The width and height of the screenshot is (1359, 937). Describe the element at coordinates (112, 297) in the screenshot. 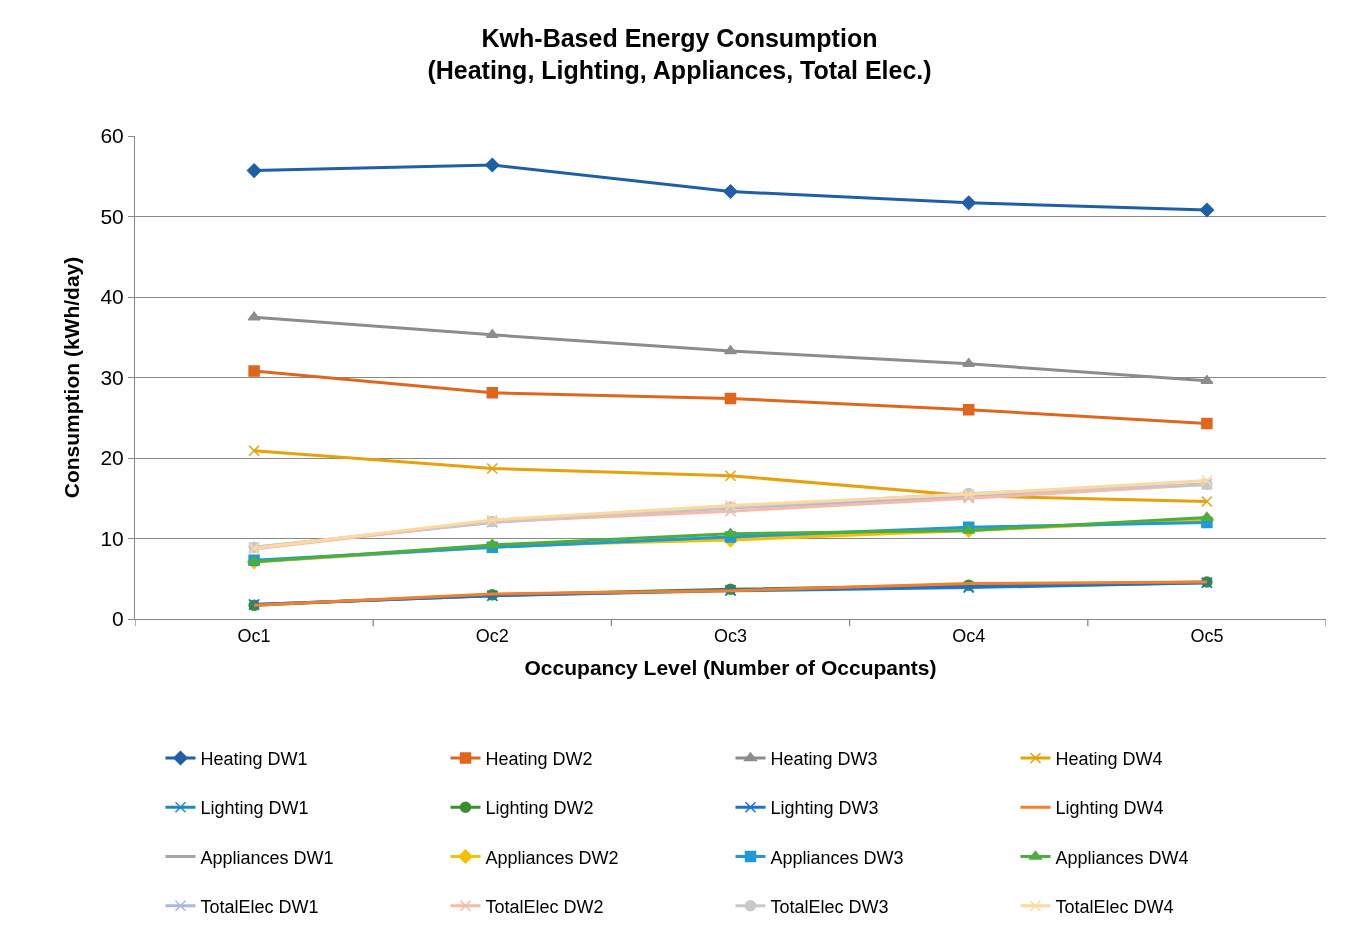

I see `y-tick-label: 40` at that location.